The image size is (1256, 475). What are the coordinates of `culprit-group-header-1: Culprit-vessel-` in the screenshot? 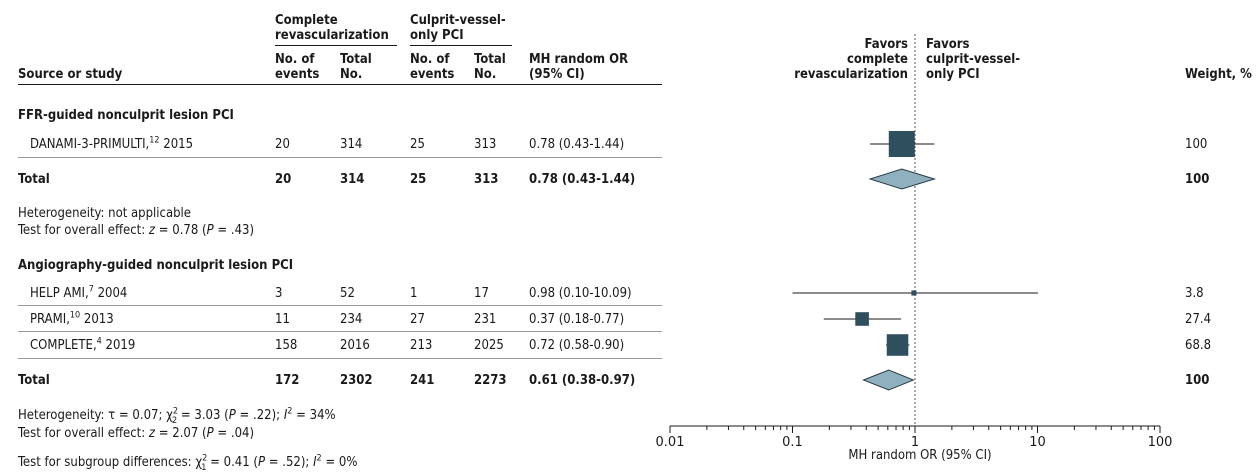 It's located at (458, 20).